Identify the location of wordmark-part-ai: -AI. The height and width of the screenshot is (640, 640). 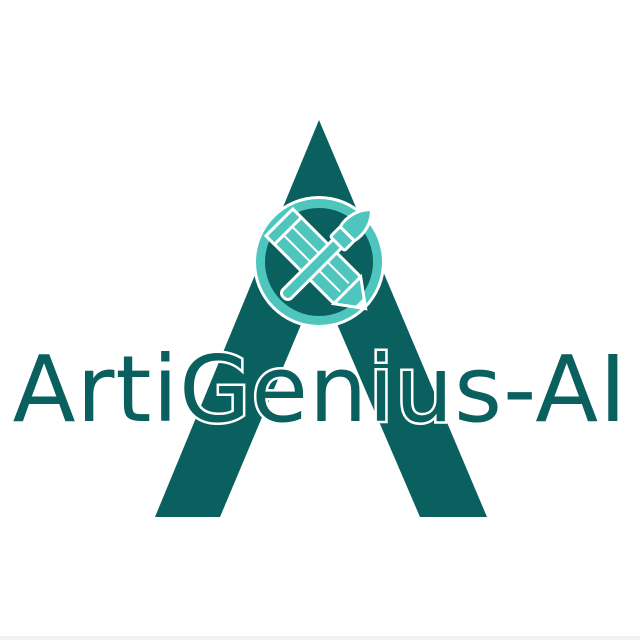
(565, 390).